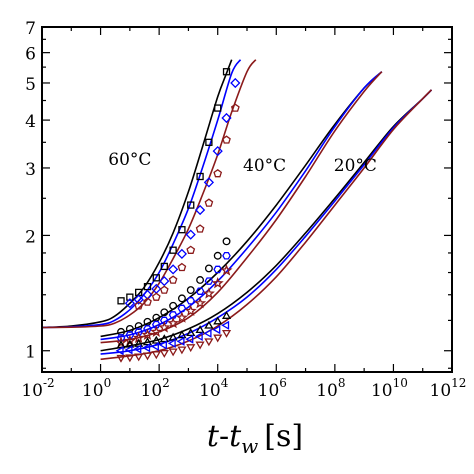  What do you see at coordinates (272, 388) in the screenshot?
I see `x-tick-label: 10⁶` at bounding box center [272, 388].